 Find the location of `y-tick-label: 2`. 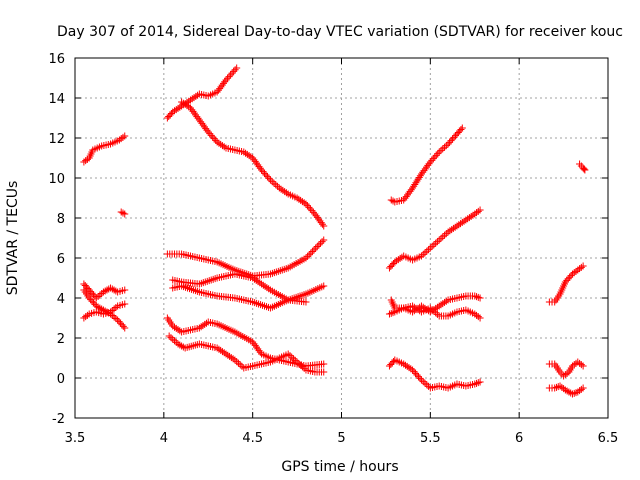

y-tick-label: 2 is located at coordinates (61, 339).